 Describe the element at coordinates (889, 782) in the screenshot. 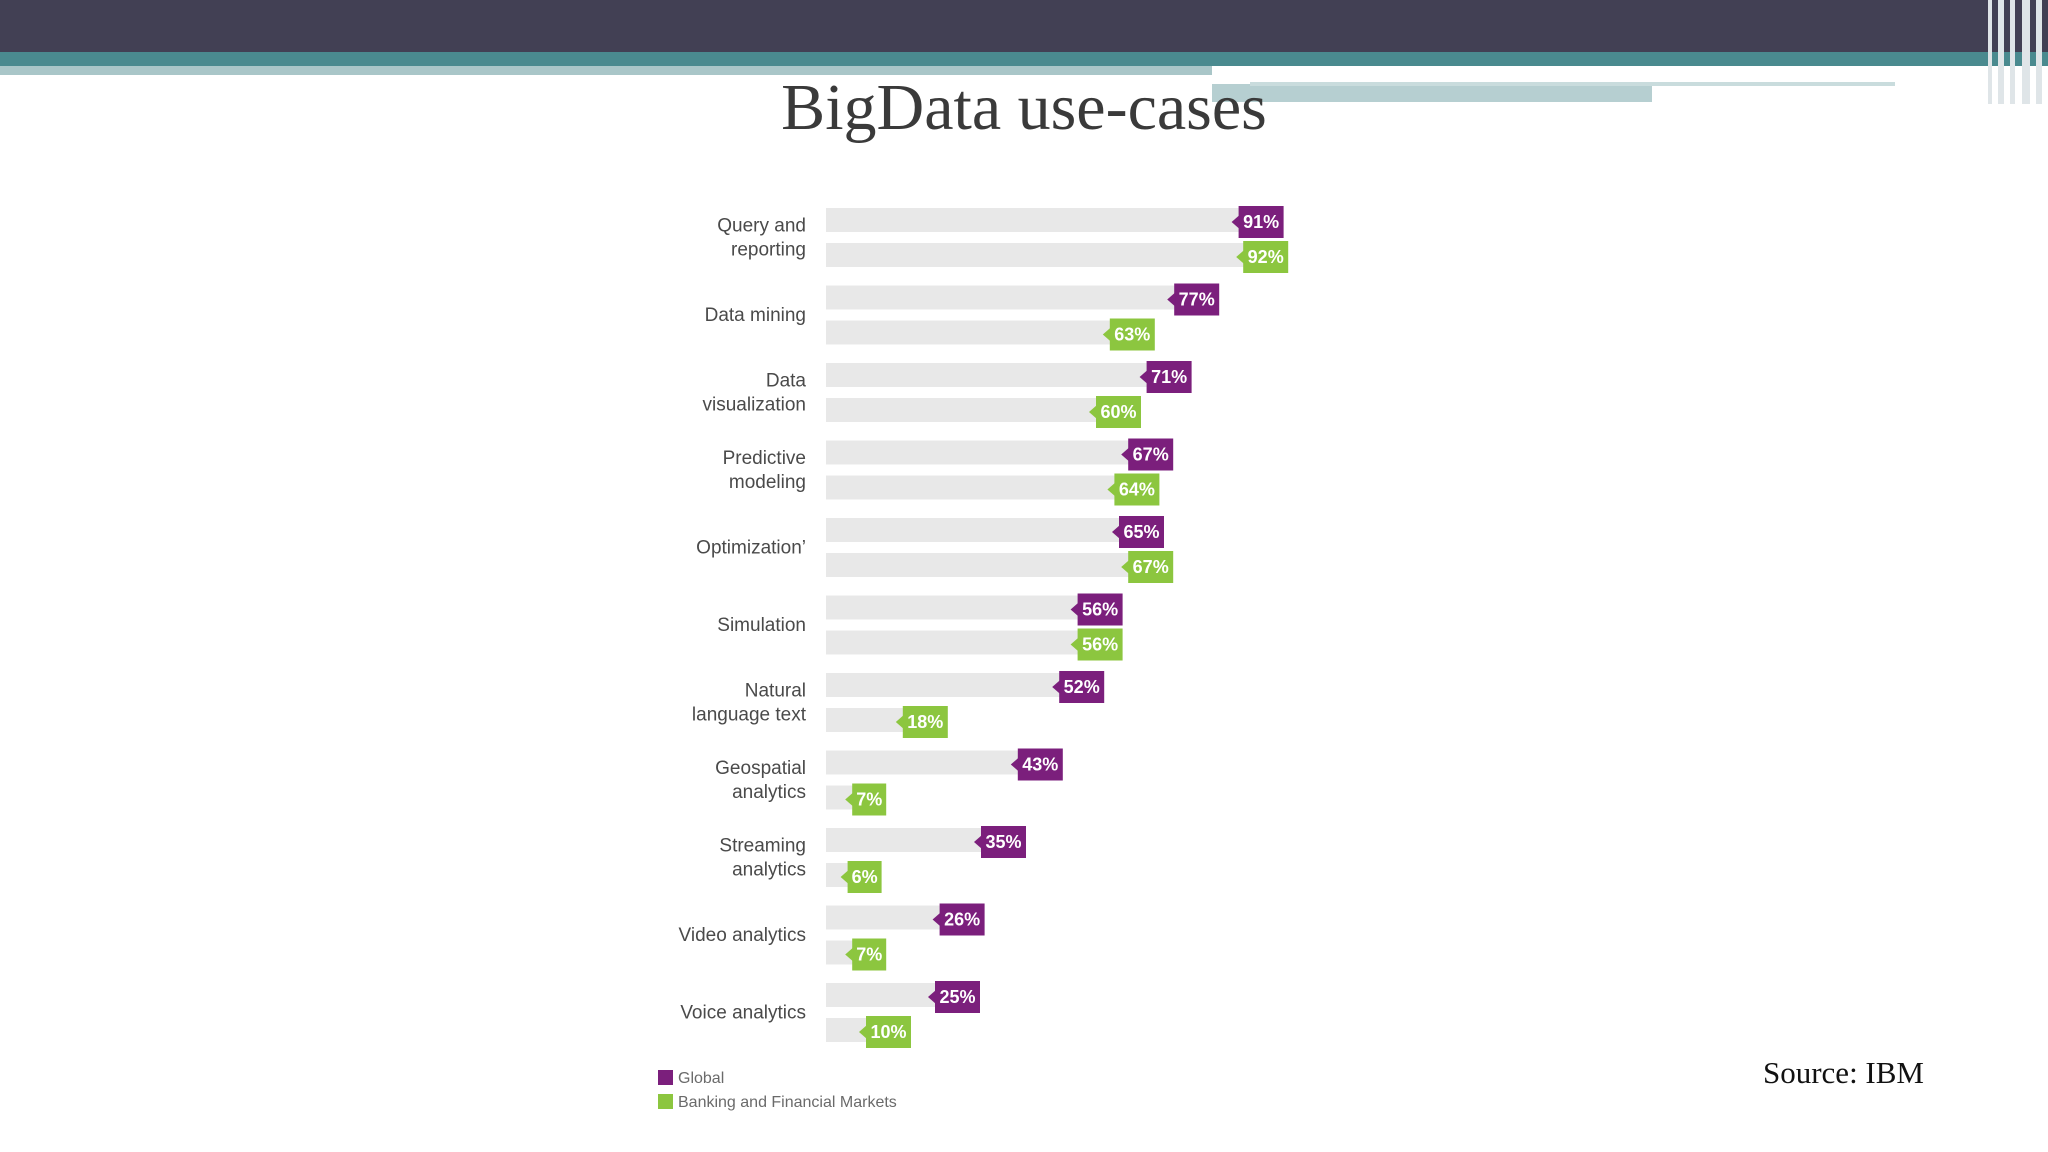

I see `bar-group: Geospatial analytics 43% 7%` at that location.